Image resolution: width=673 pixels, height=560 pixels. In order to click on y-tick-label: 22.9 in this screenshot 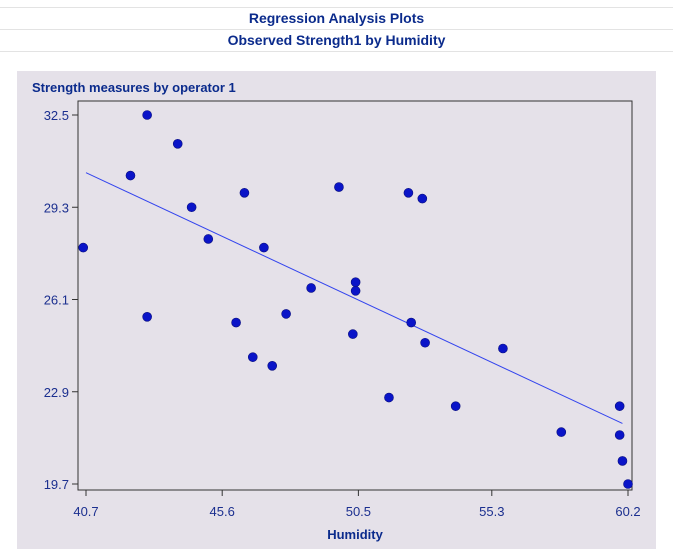, I will do `click(56, 392)`.